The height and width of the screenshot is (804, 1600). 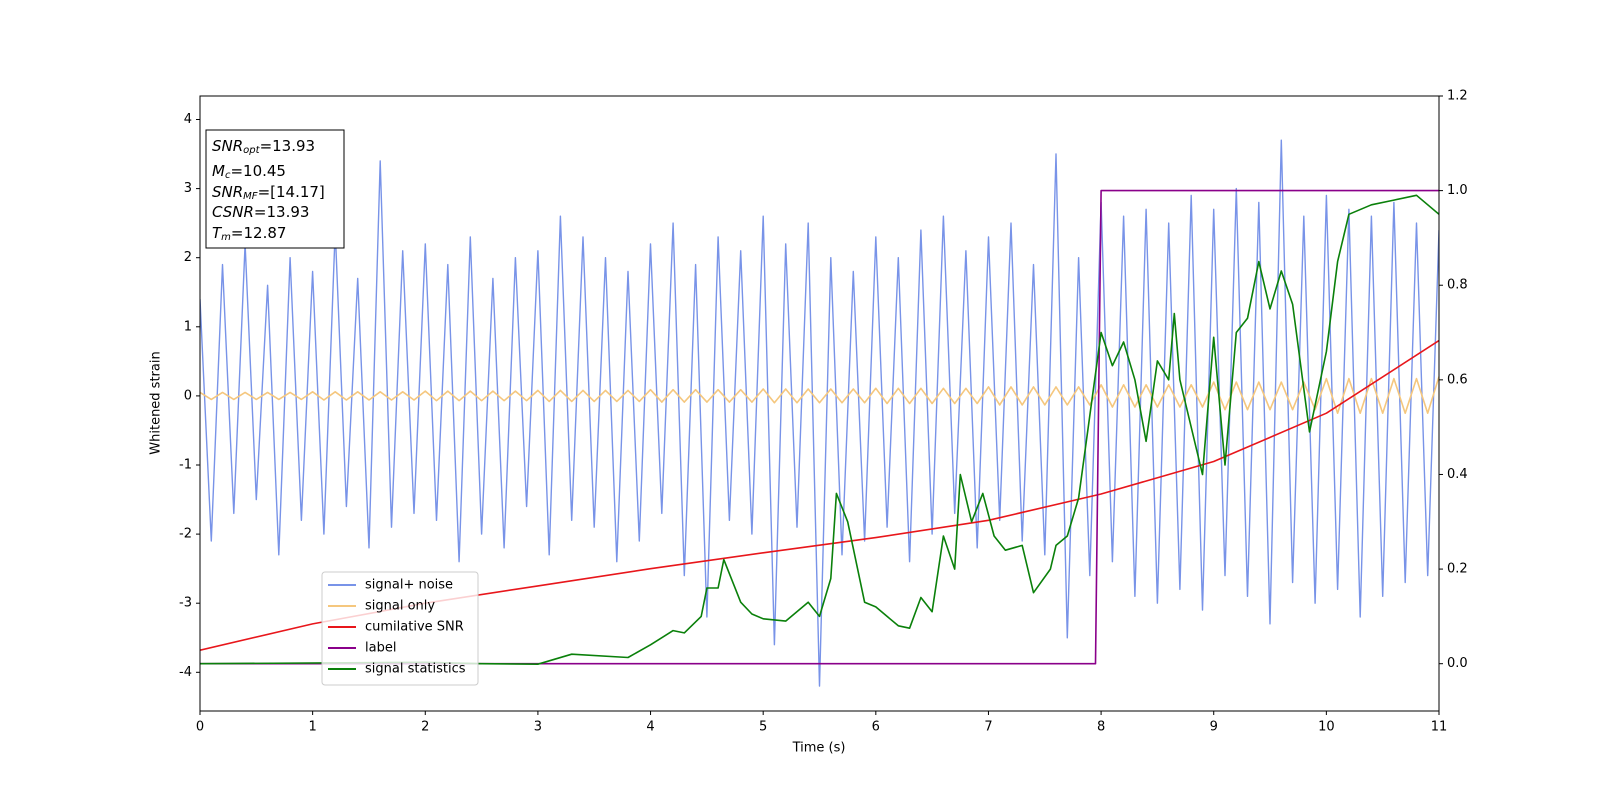 I want to click on annotation: CSNR=13.93, so click(x=260, y=212).